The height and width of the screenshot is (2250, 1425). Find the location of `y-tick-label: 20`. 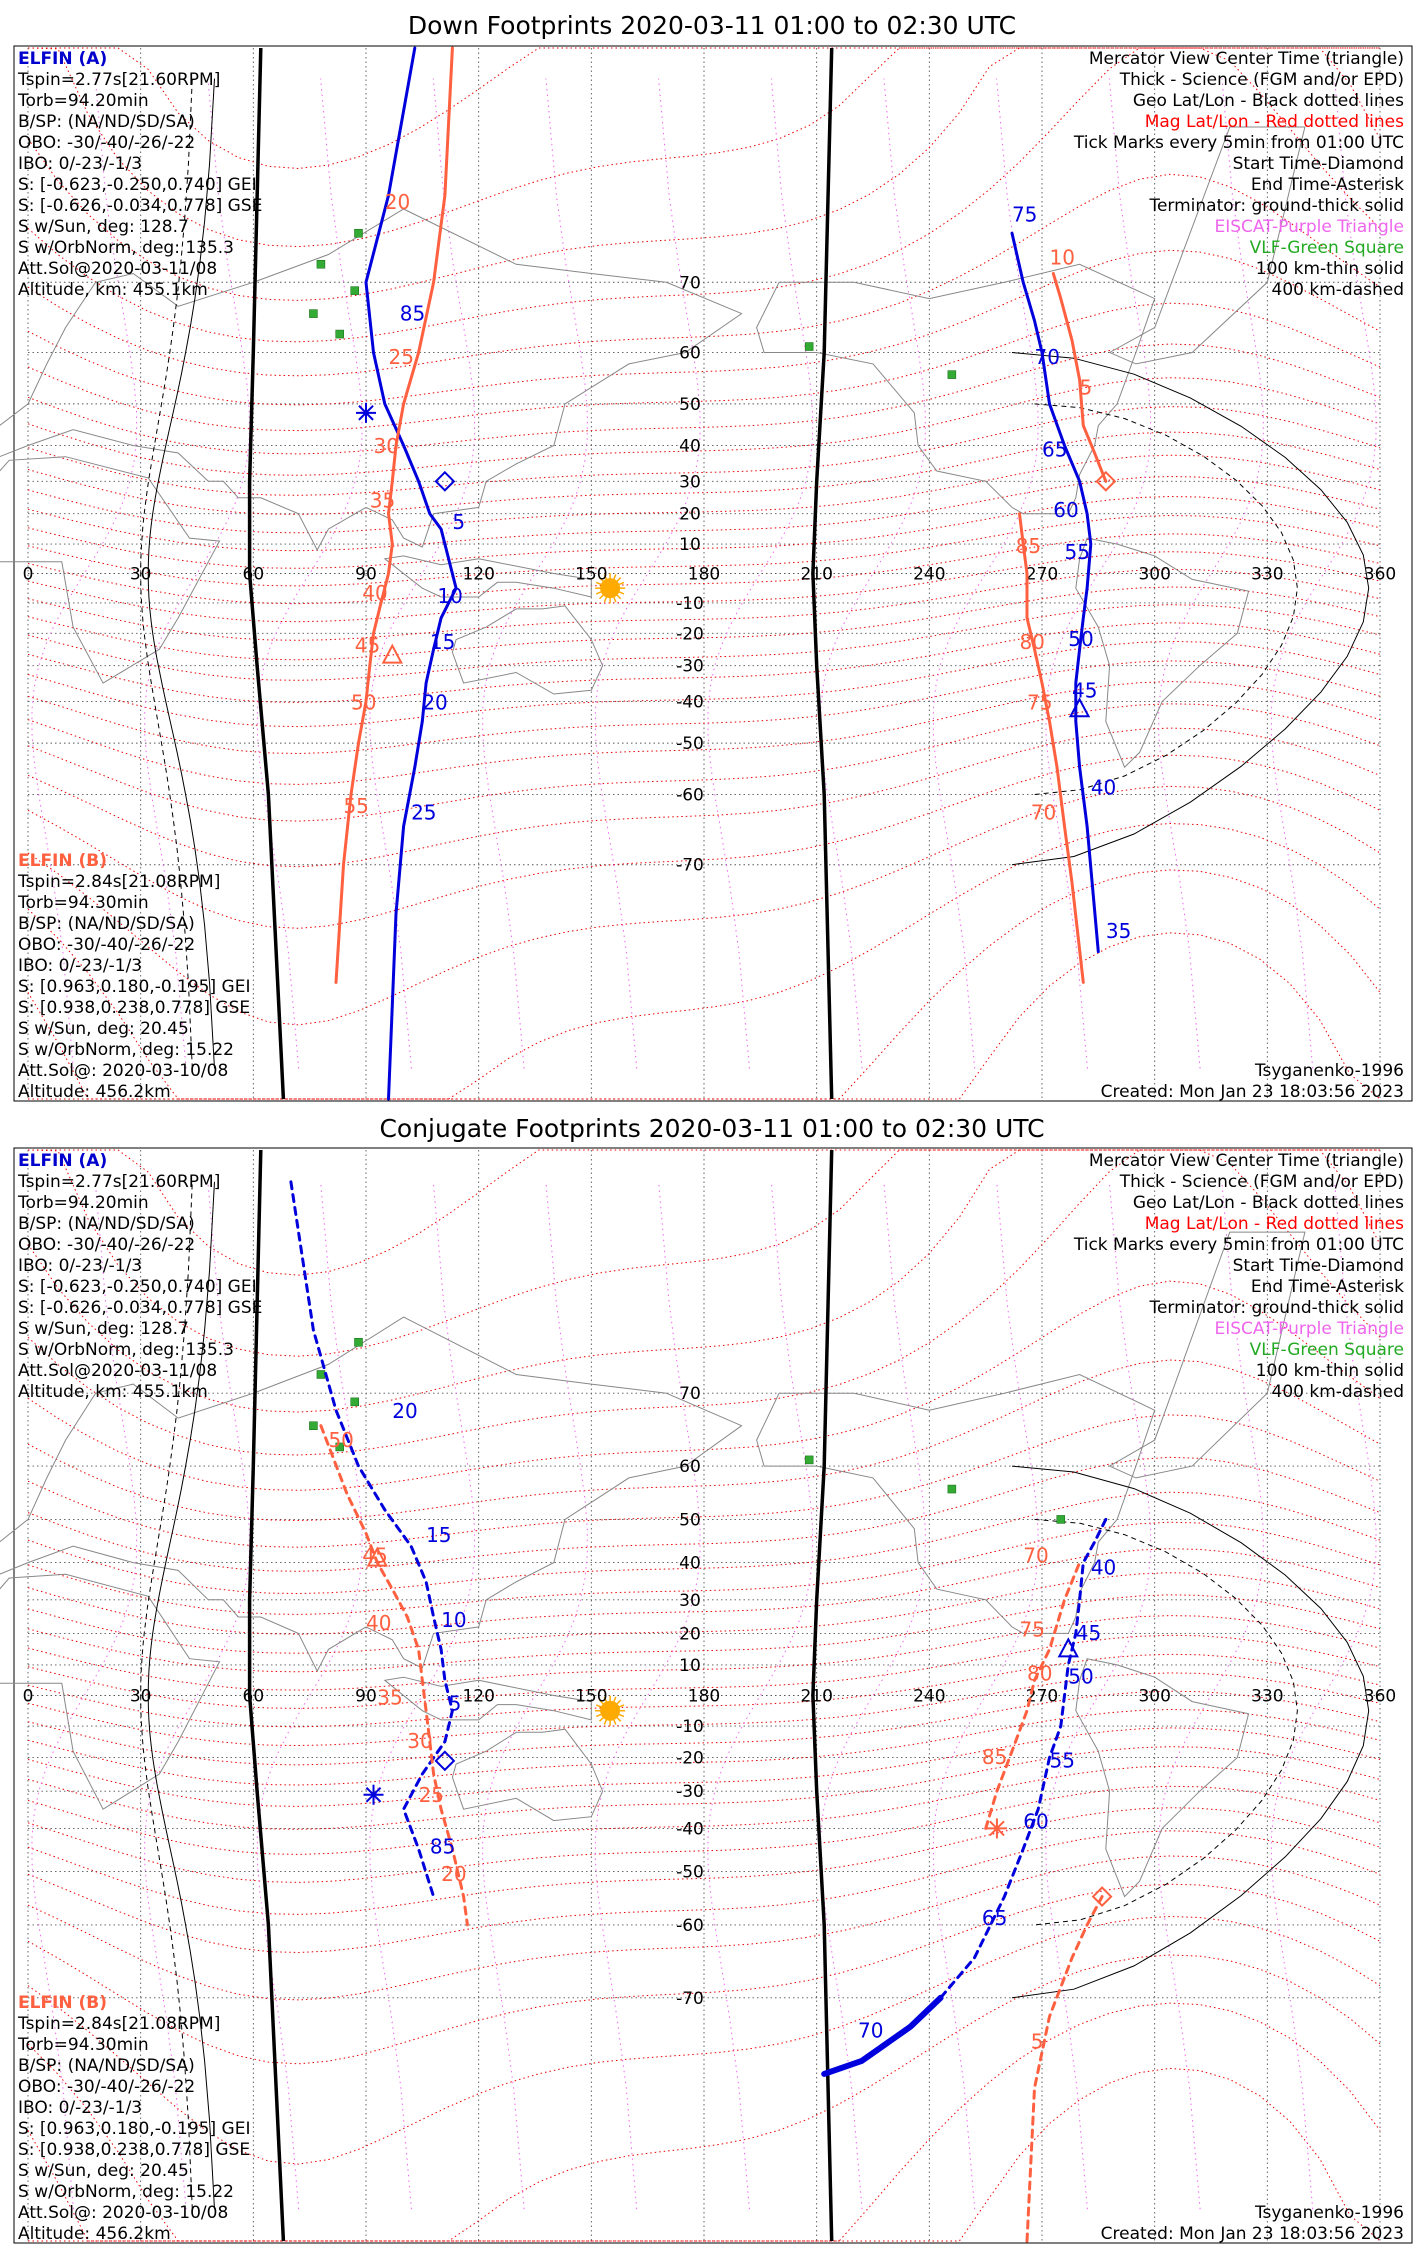

y-tick-label: 20 is located at coordinates (690, 1634).